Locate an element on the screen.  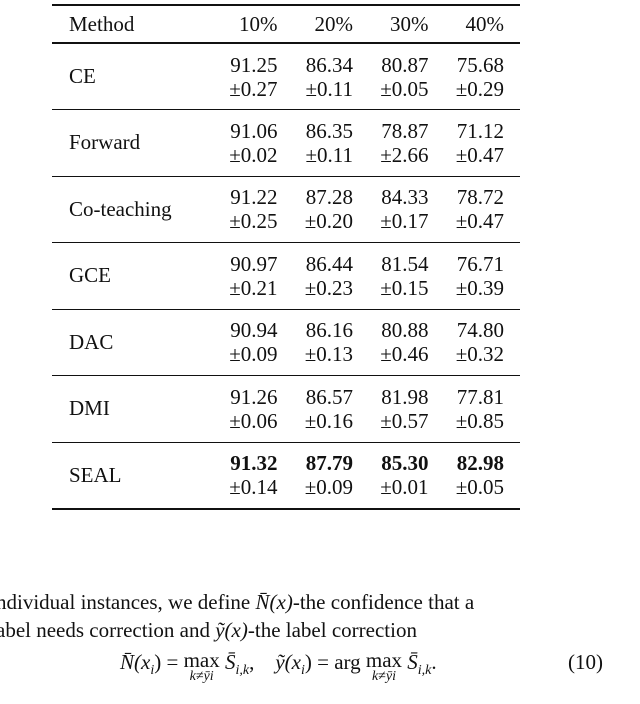
std-value: ±0.57 is located at coordinates (404, 420).